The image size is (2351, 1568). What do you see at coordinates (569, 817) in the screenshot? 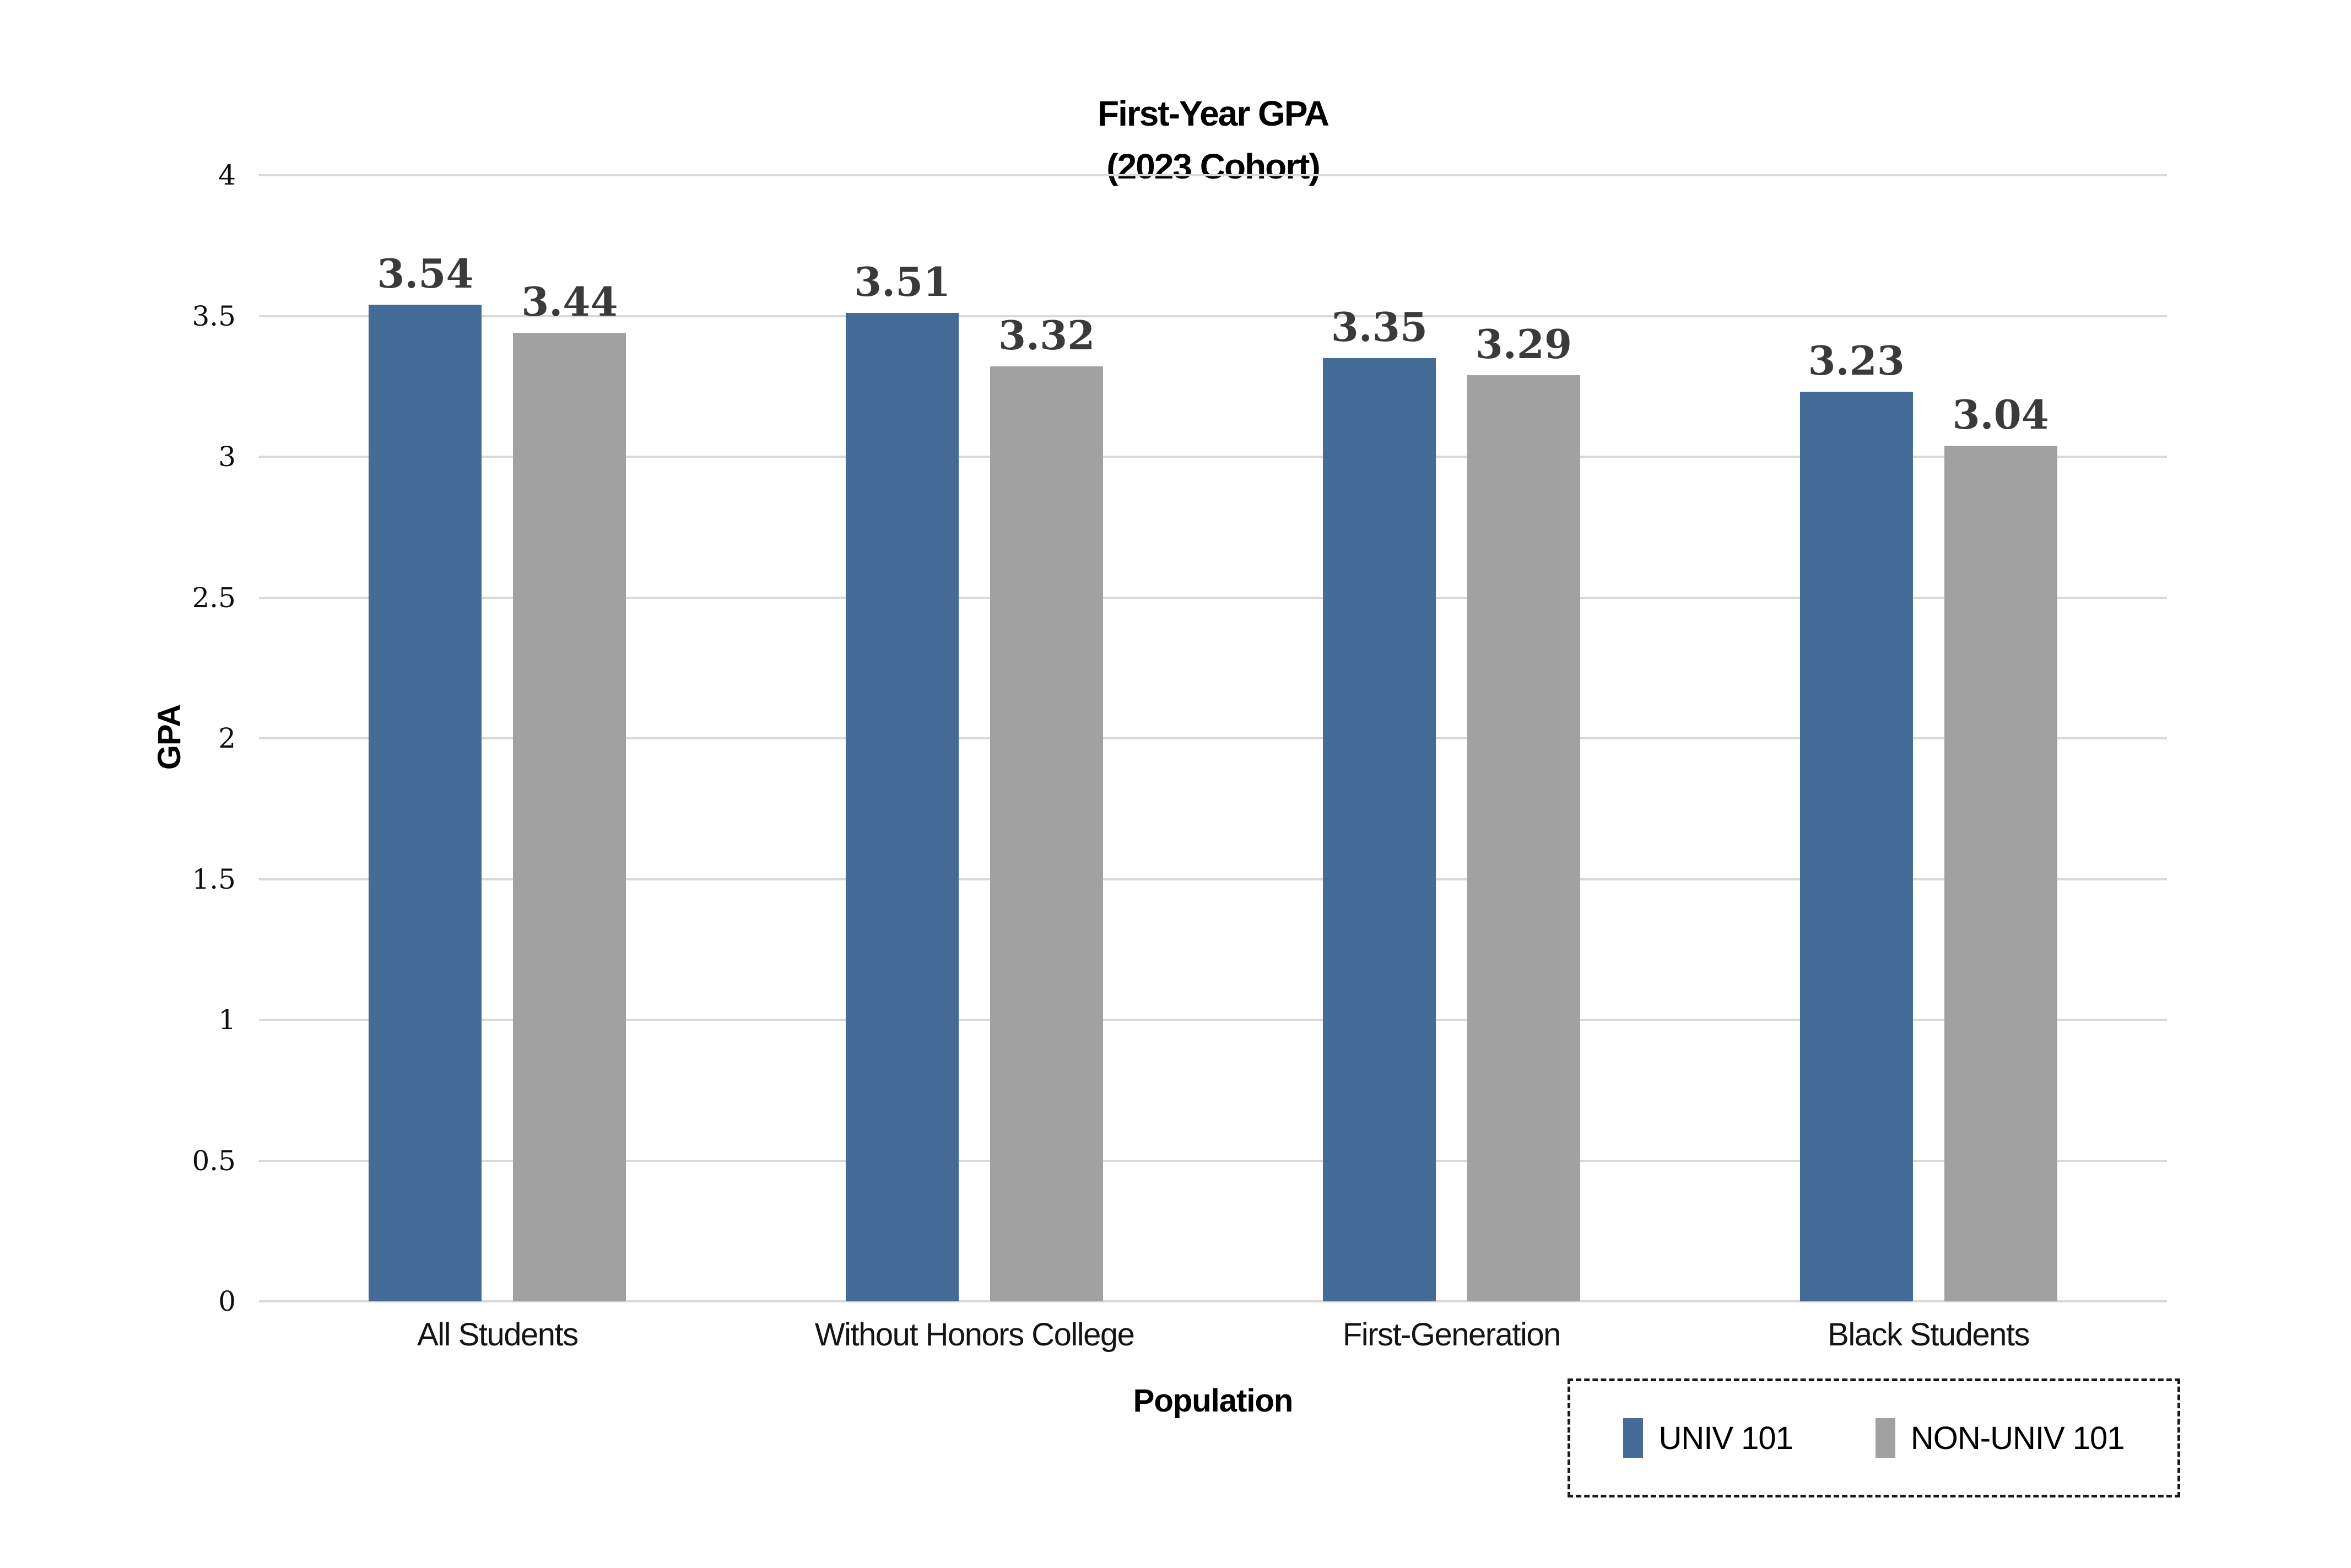
I see `bar-non-univ-101-all-students` at bounding box center [569, 817].